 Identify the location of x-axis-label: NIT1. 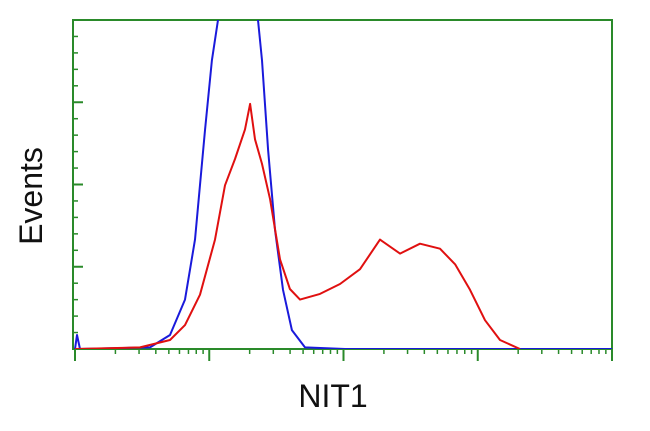
(332, 396).